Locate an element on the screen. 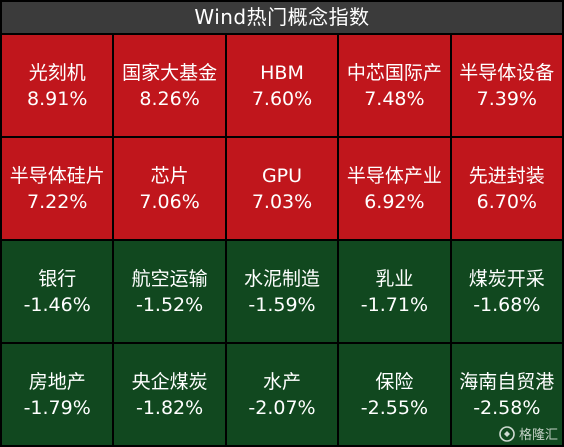 This screenshot has width=564, height=447. concept-cell: 半导体设备 7.39% is located at coordinates (506, 85).